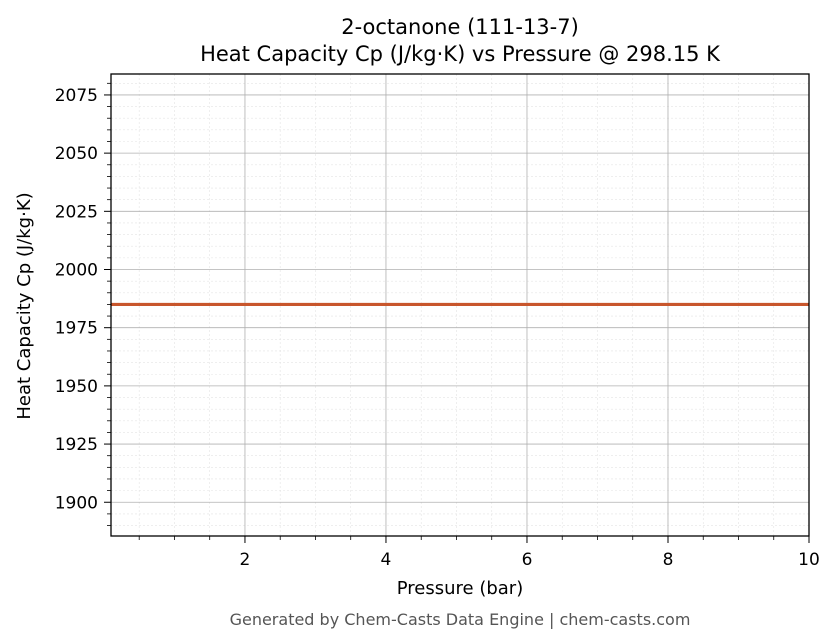 Image resolution: width=836 pixels, height=644 pixels. Describe the element at coordinates (76, 387) in the screenshot. I see `y-tick-label: 1950` at that location.